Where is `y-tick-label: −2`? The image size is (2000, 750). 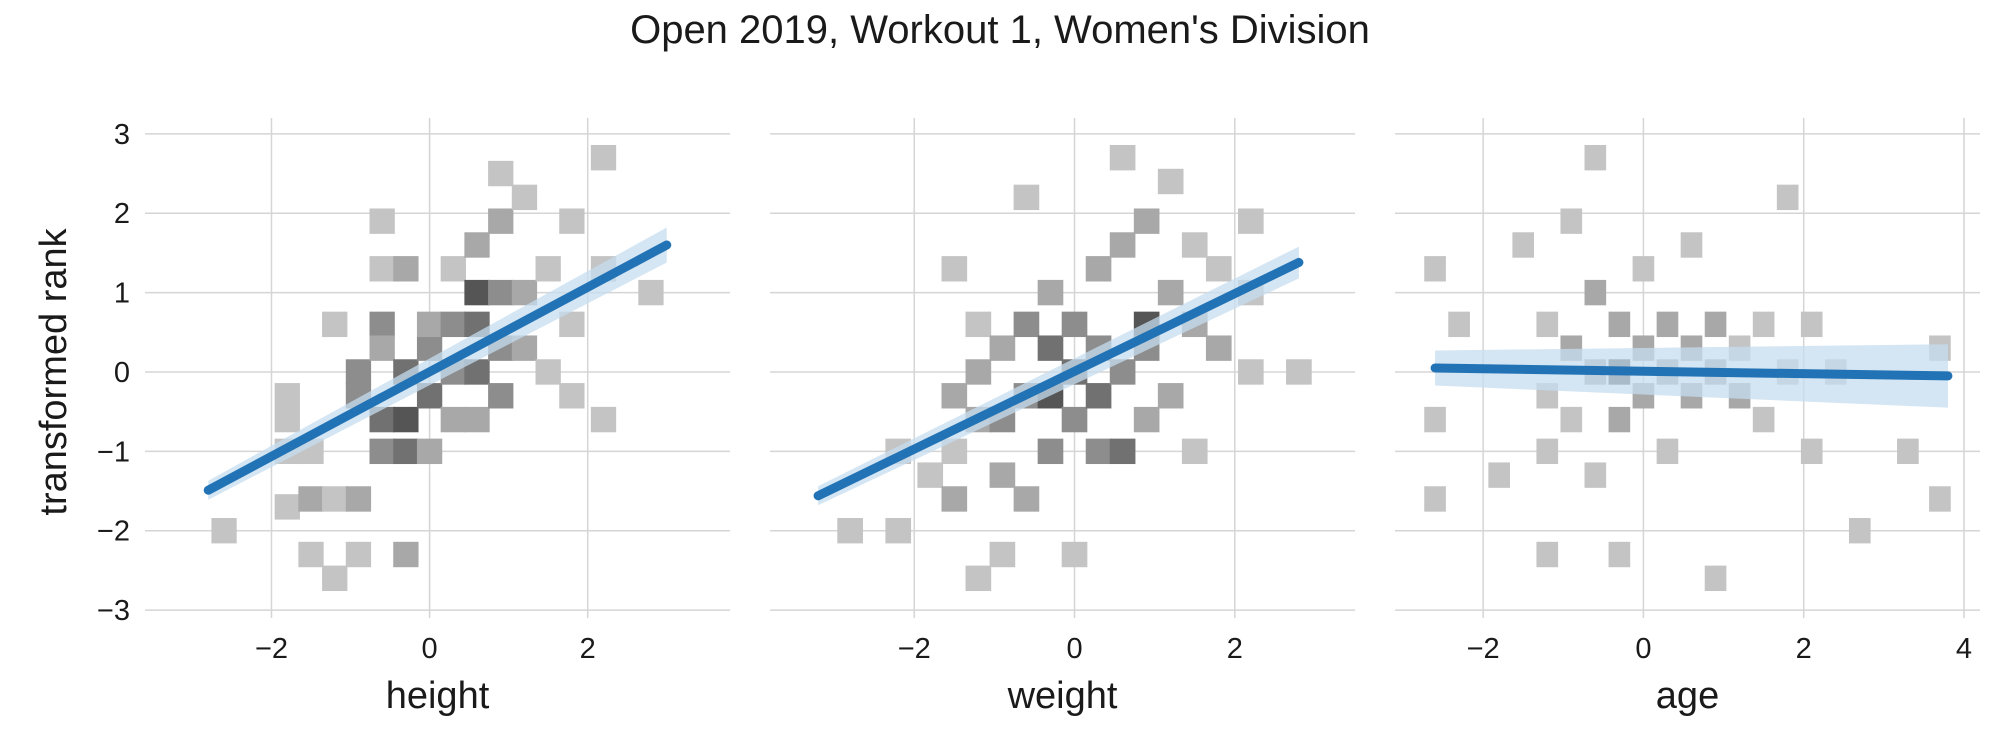
y-tick-label: −2 is located at coordinates (113, 532).